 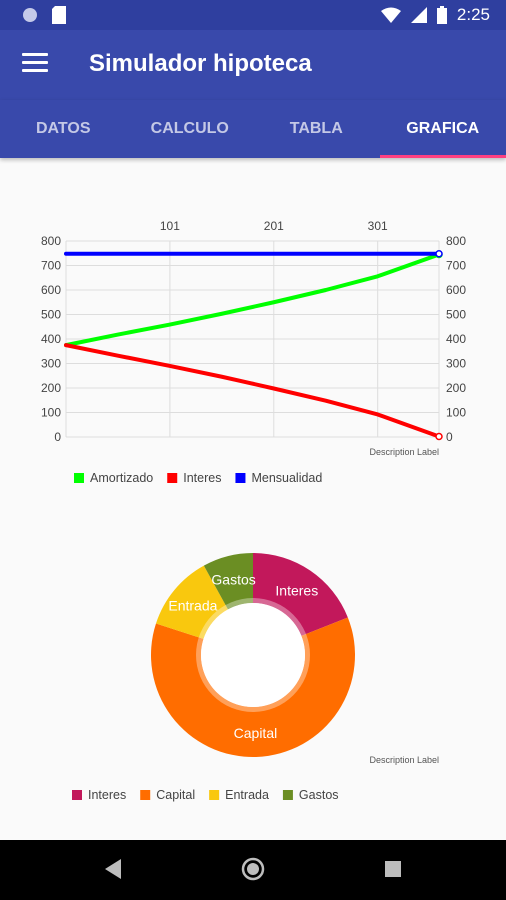 What do you see at coordinates (456, 364) in the screenshot?
I see `y-tick-label-right: 300` at bounding box center [456, 364].